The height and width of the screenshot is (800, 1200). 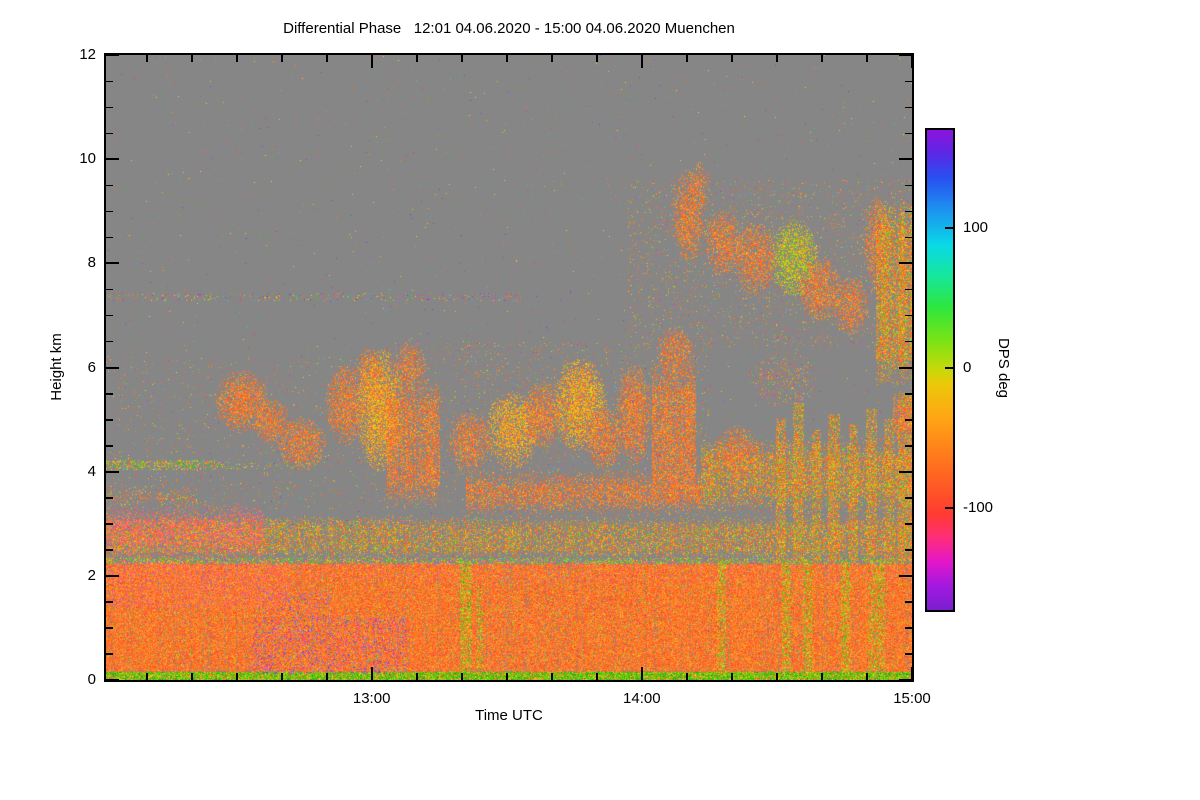 I want to click on y-tick-label: 12, so click(x=87, y=54).